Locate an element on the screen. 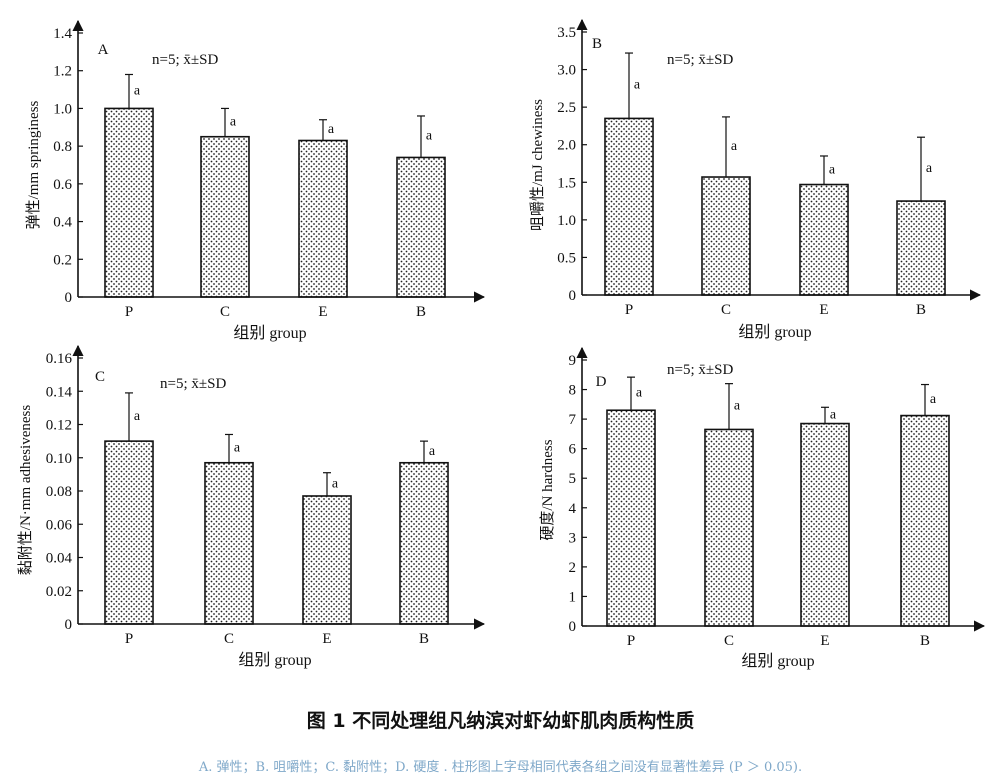 The image size is (1001, 782). x-tick-label-a-p: P is located at coordinates (129, 312).